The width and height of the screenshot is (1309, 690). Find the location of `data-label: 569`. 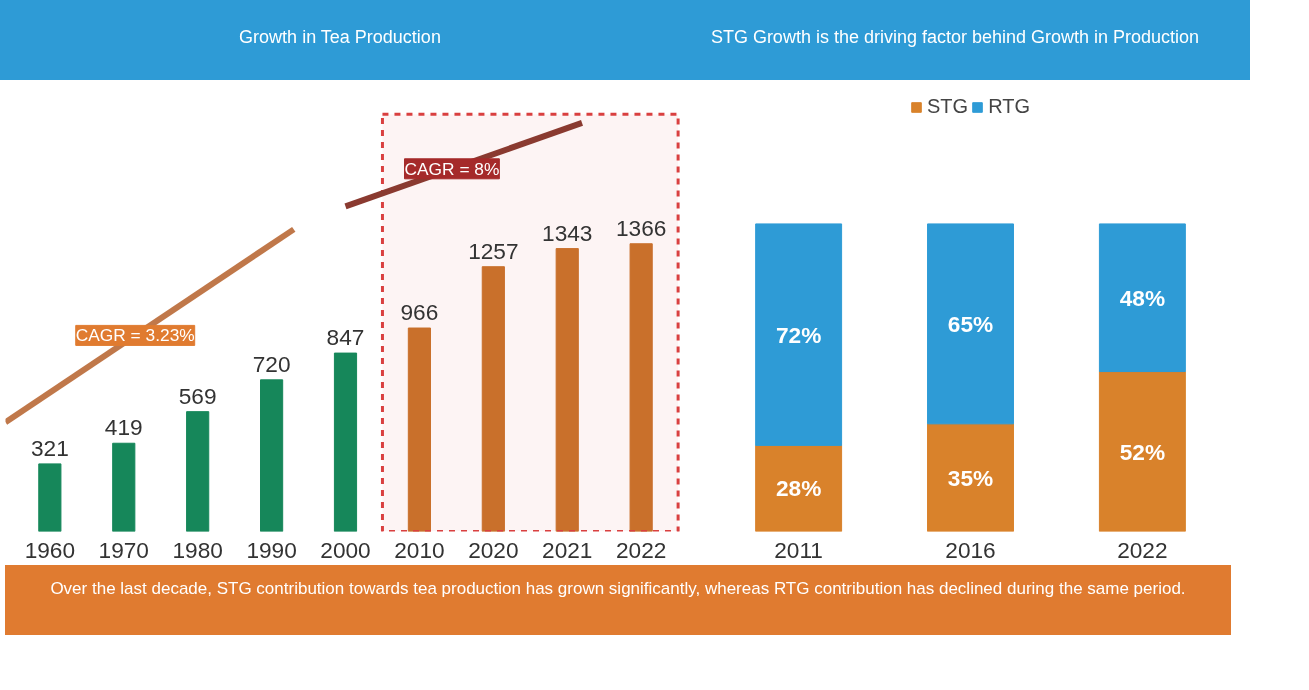

data-label: 569 is located at coordinates (197, 395).